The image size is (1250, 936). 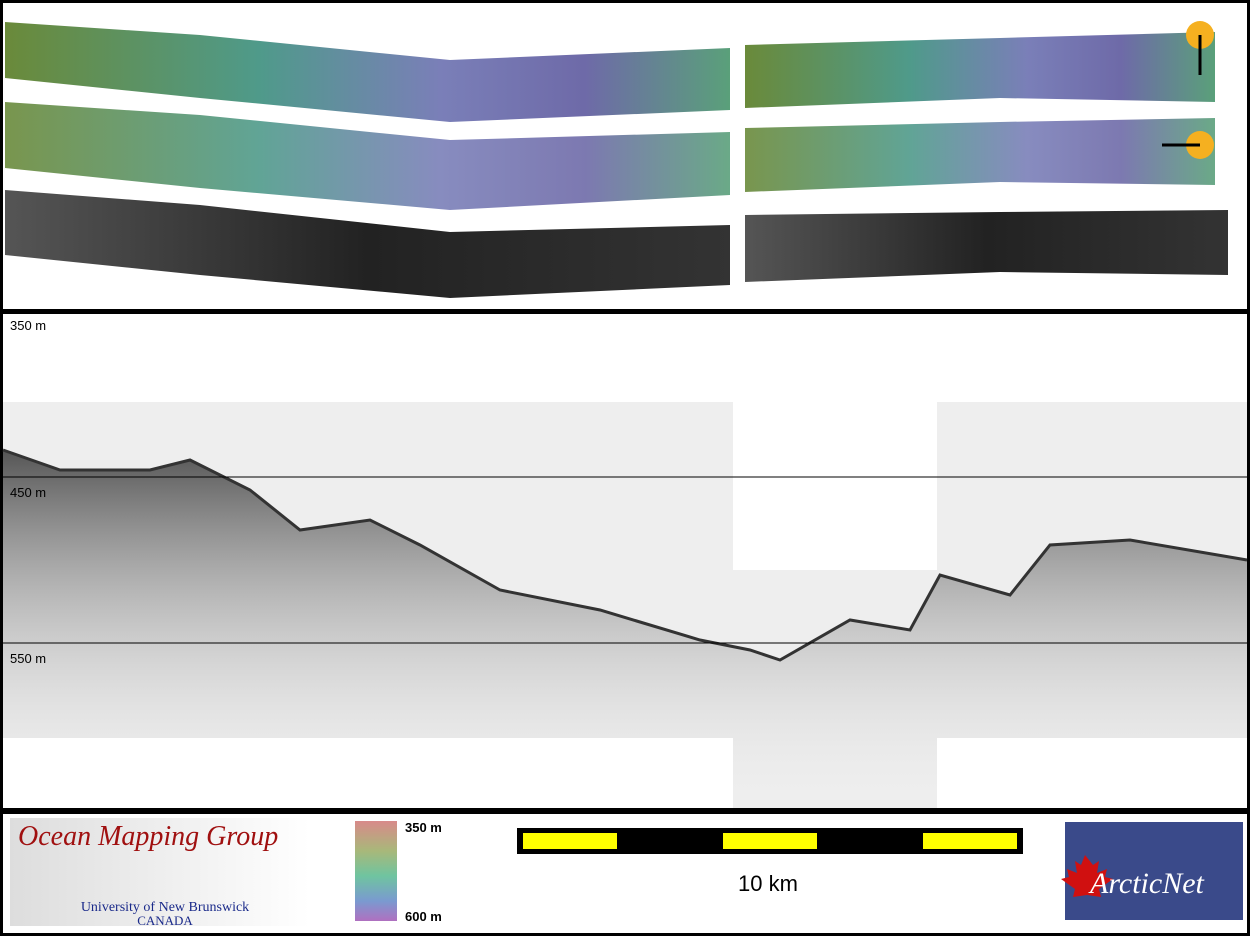 I want to click on omg-country: CANADA, so click(x=165, y=920).